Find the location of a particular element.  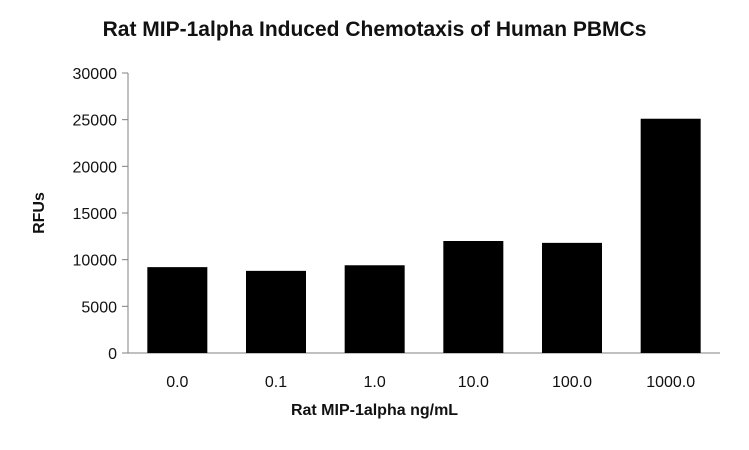

y-tick-label: 0 is located at coordinates (112, 354).